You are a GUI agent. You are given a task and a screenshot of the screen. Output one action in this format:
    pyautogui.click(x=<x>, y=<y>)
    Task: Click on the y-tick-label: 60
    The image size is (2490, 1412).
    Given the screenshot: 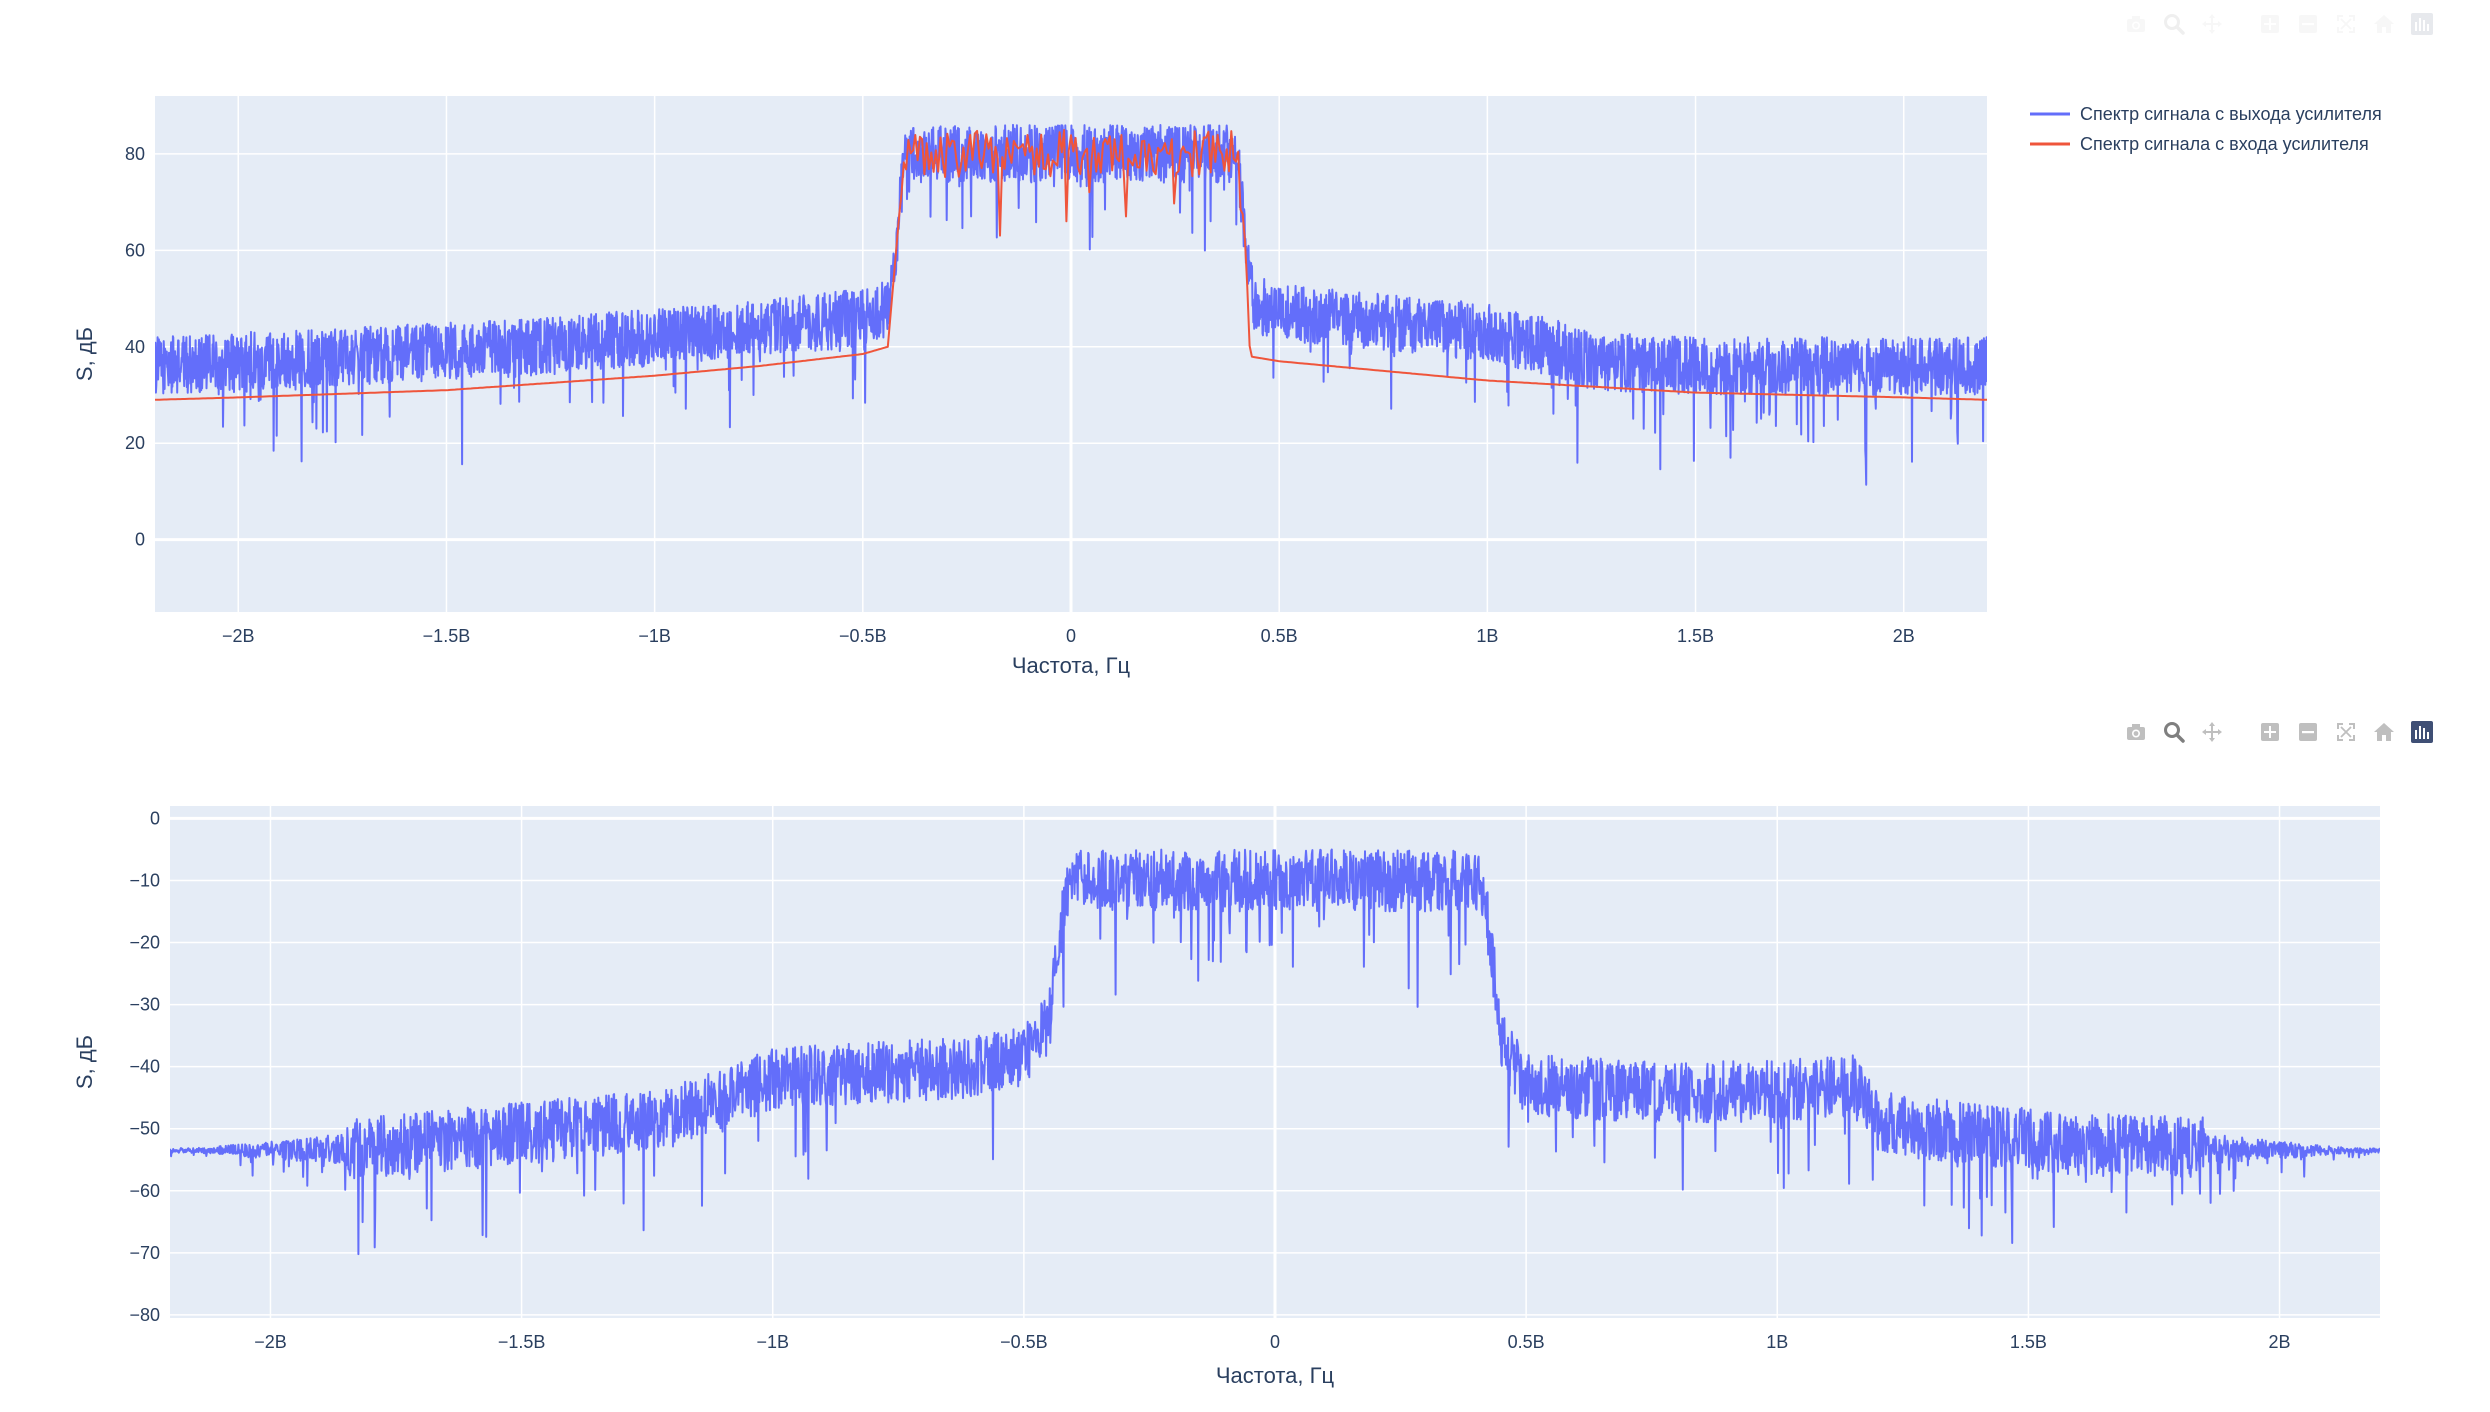 What is the action you would take?
    pyautogui.click(x=135, y=250)
    